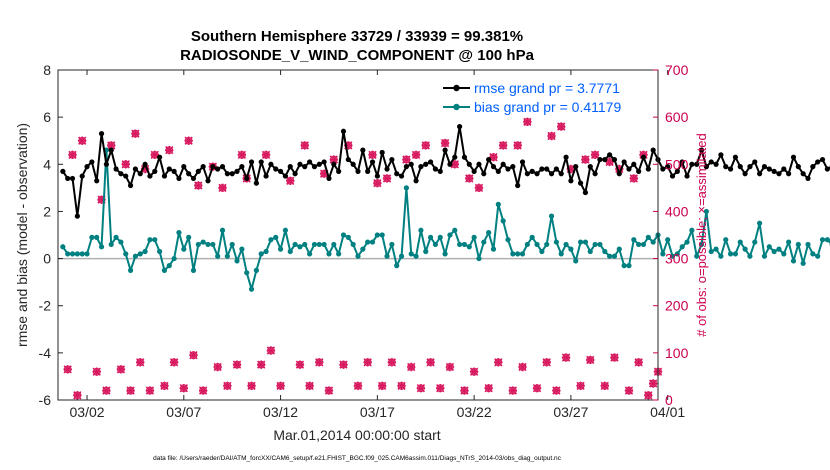 This screenshot has width=830, height=470. Describe the element at coordinates (474, 412) in the screenshot. I see `x-tick-label: 03/22` at that location.